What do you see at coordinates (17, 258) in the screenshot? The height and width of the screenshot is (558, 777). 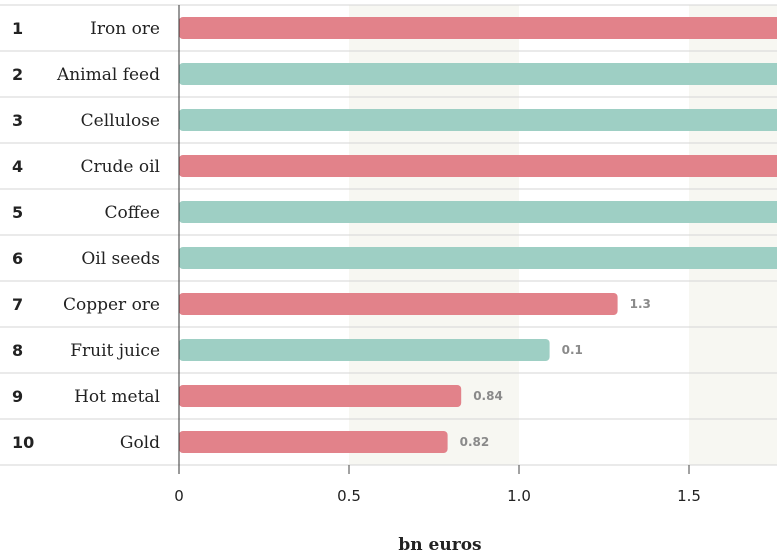 I see `rank-label: 6` at bounding box center [17, 258].